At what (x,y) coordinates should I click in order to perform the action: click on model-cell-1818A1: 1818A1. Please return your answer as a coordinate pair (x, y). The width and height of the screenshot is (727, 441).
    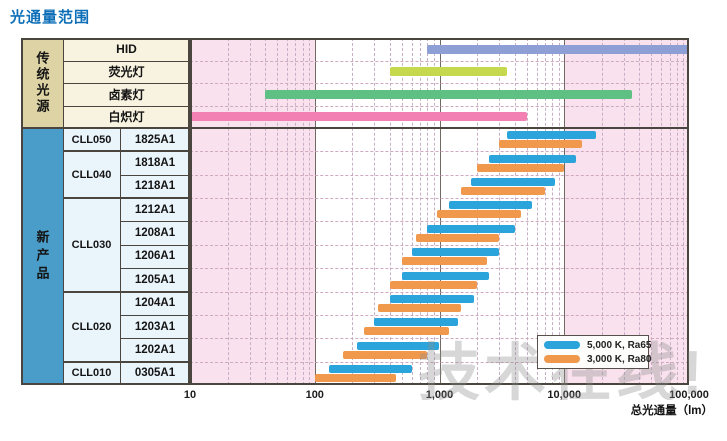
    Looking at the image, I should click on (155, 163).